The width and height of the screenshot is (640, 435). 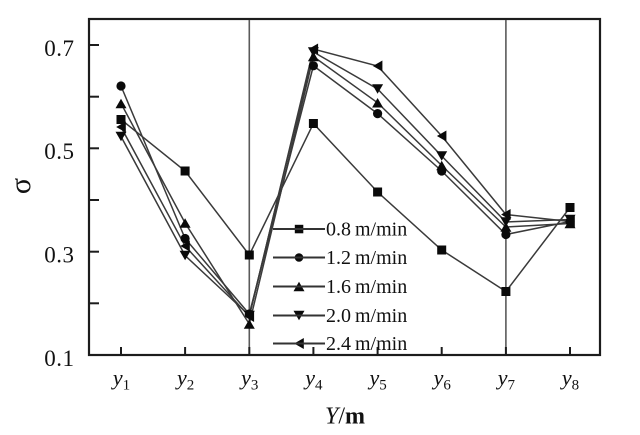 I want to click on svg-text: y6, so click(x=442, y=379).